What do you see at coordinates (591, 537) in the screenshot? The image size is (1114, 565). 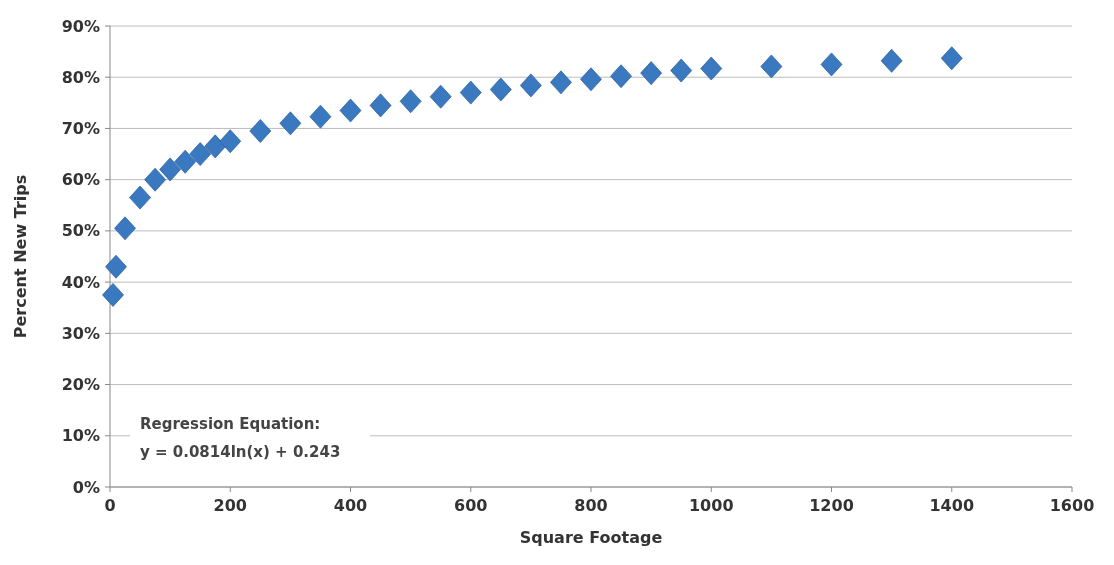 I see `x-axis-title: Square Footage` at bounding box center [591, 537].